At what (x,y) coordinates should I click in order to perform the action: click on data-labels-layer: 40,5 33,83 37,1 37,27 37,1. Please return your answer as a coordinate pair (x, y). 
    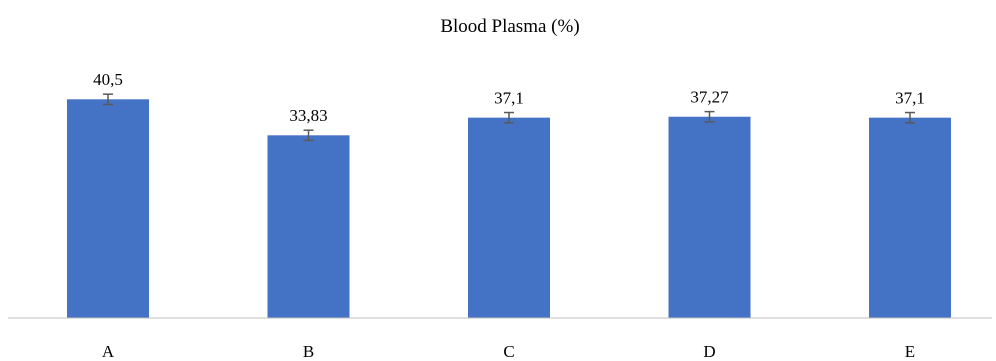
    Looking at the image, I should click on (509, 97).